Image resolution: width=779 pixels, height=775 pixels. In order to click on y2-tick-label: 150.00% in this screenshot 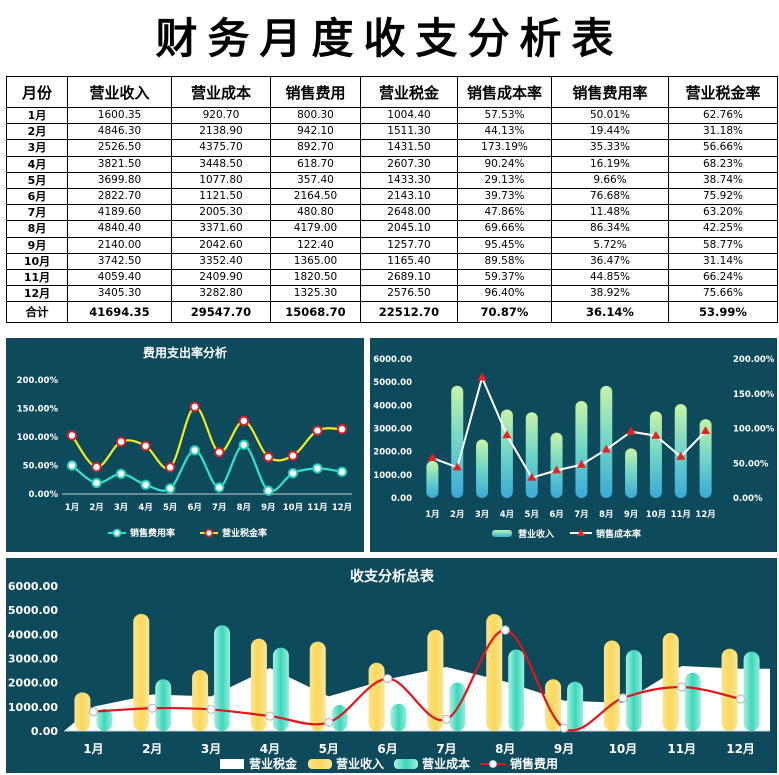, I will do `click(754, 395)`.